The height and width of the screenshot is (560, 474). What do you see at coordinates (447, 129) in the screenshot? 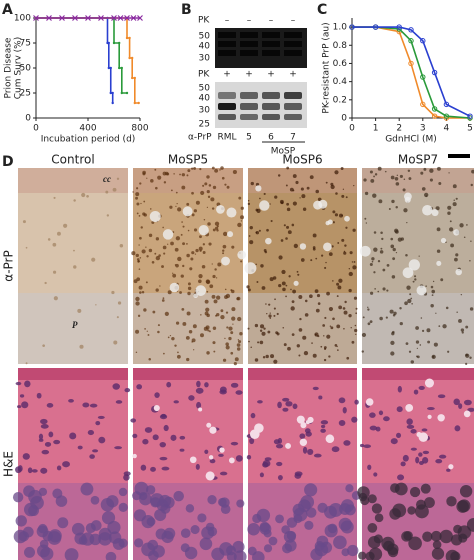
I see `x-tick-label: 4` at bounding box center [447, 129].